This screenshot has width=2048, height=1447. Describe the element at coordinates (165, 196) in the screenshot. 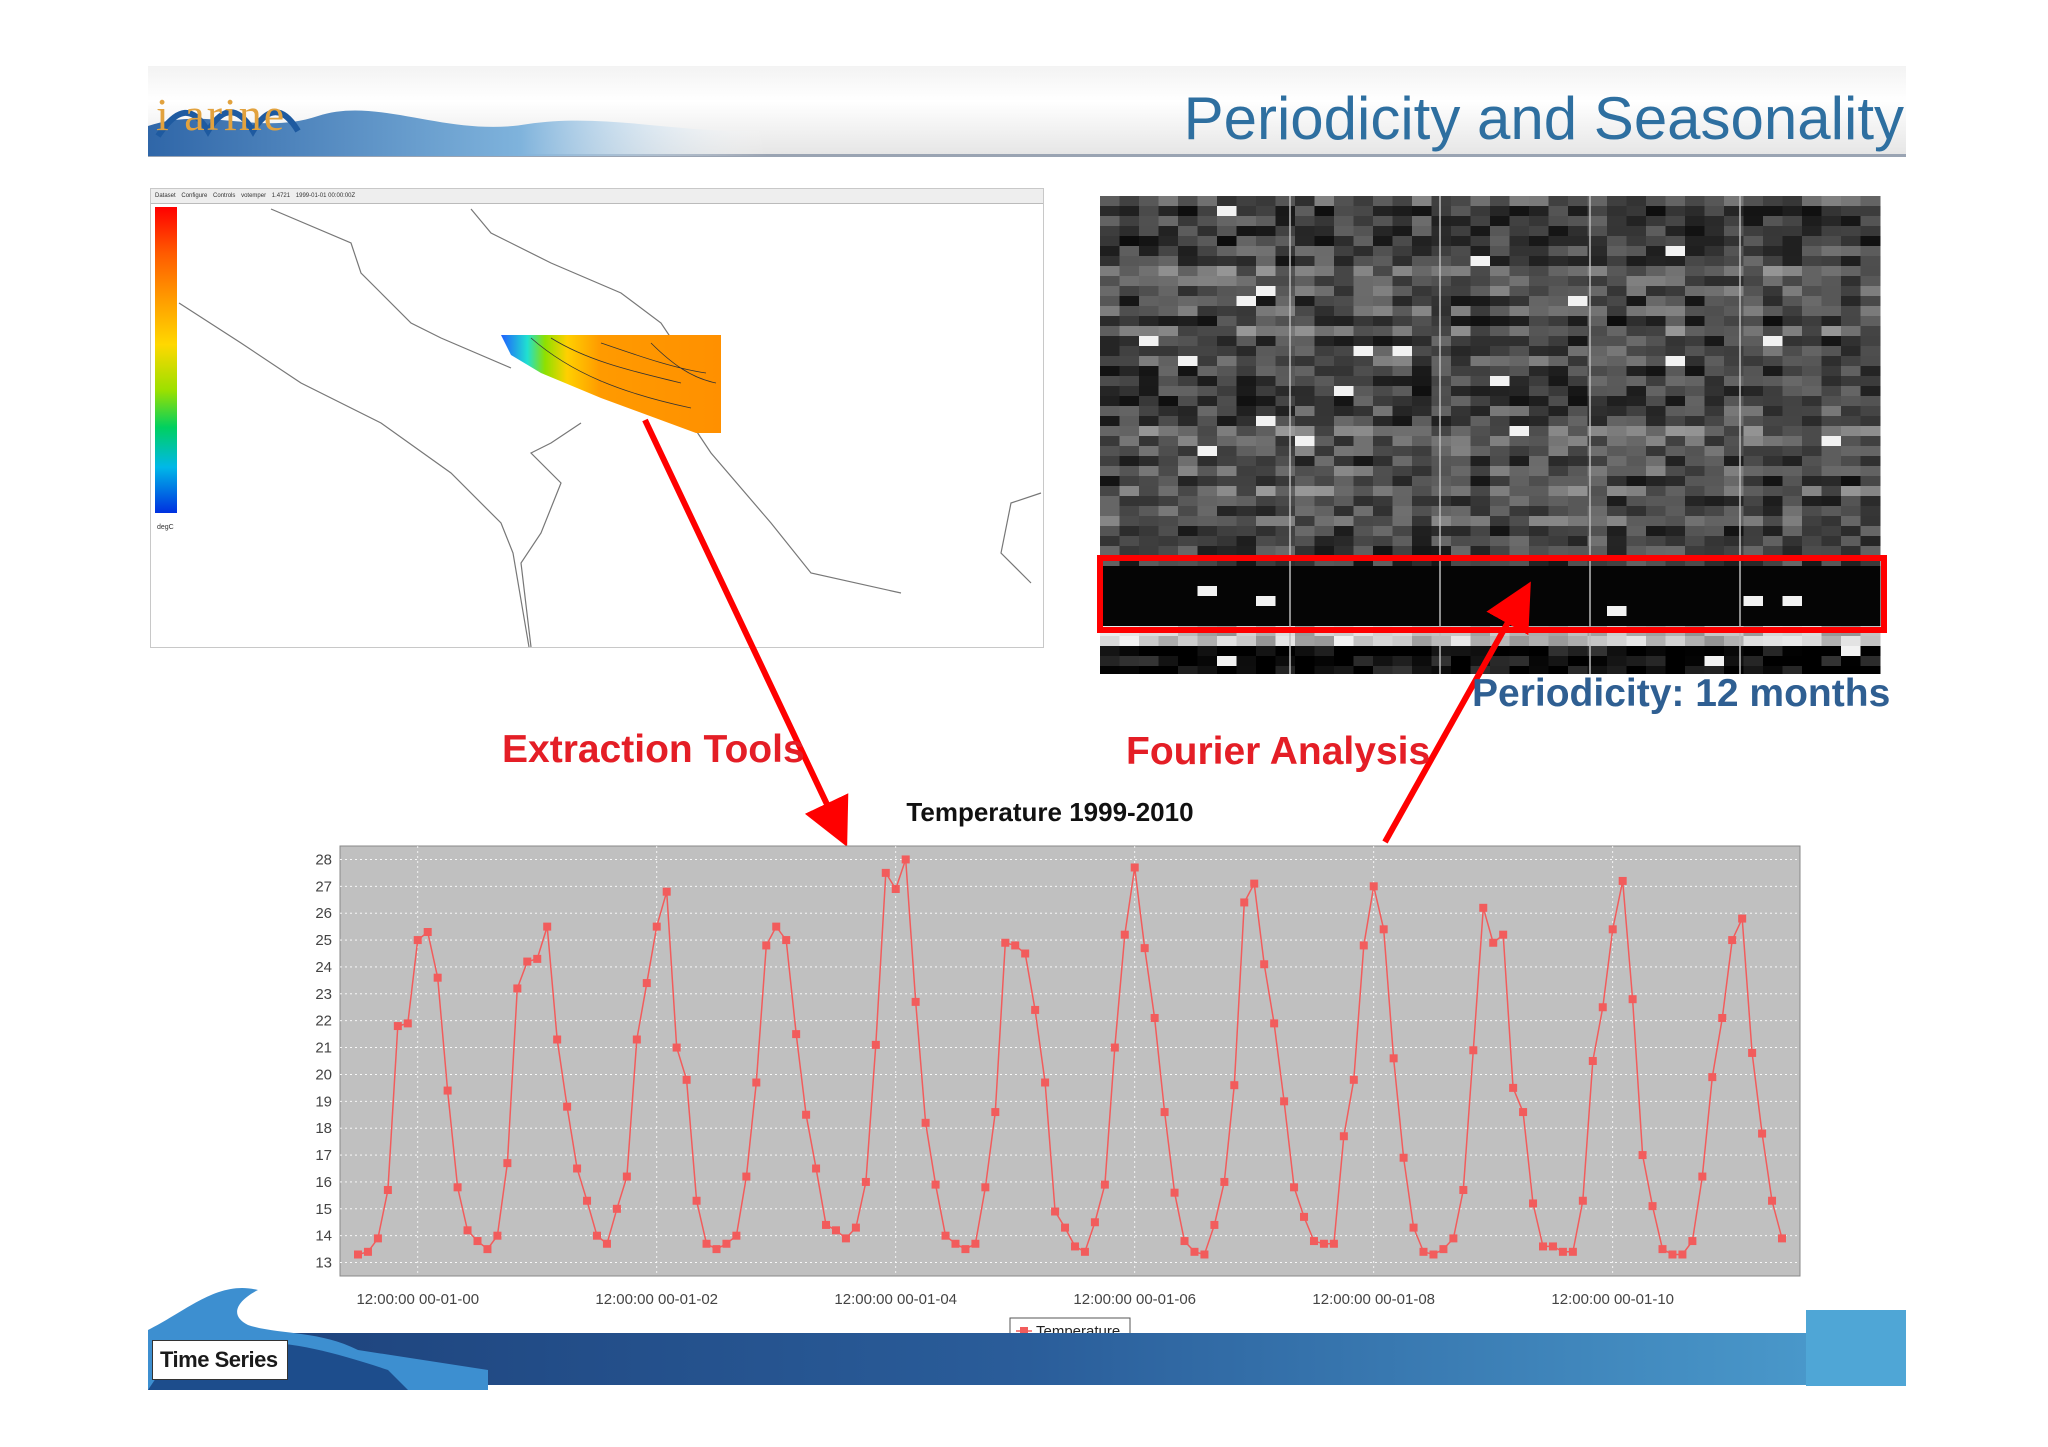

I see `toolbar-menu-dataset: Dataset` at that location.